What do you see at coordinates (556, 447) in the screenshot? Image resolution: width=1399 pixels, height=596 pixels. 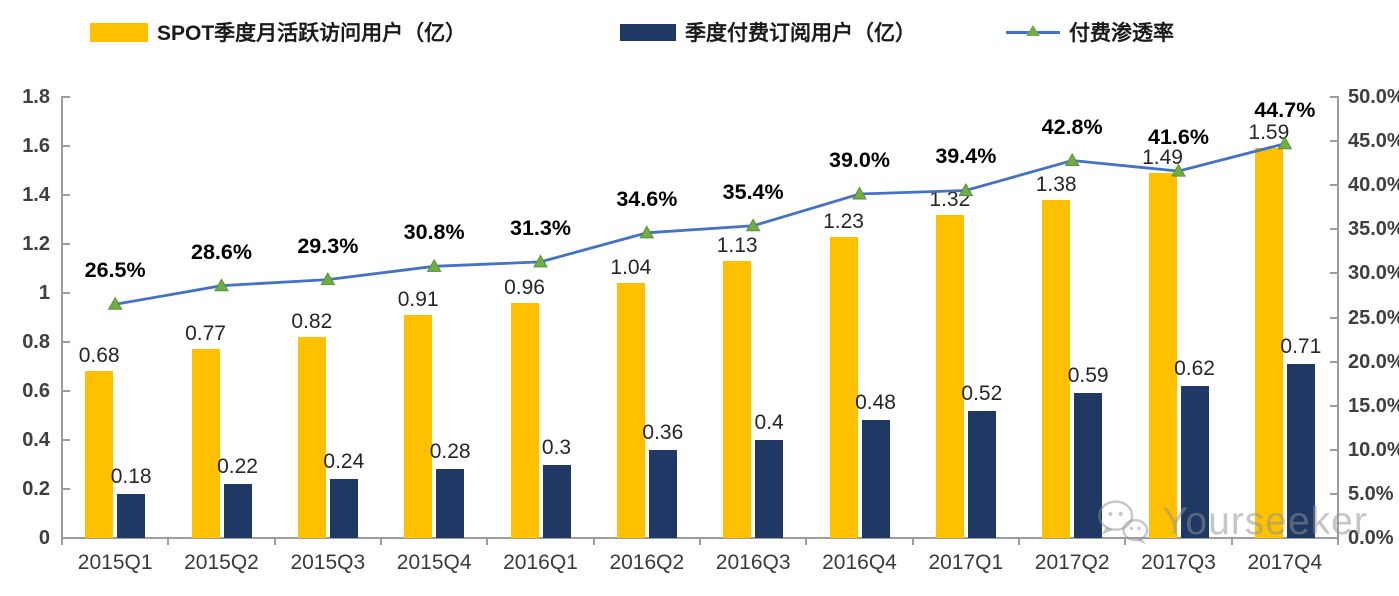 I see `subs-value-label: 0.3` at bounding box center [556, 447].